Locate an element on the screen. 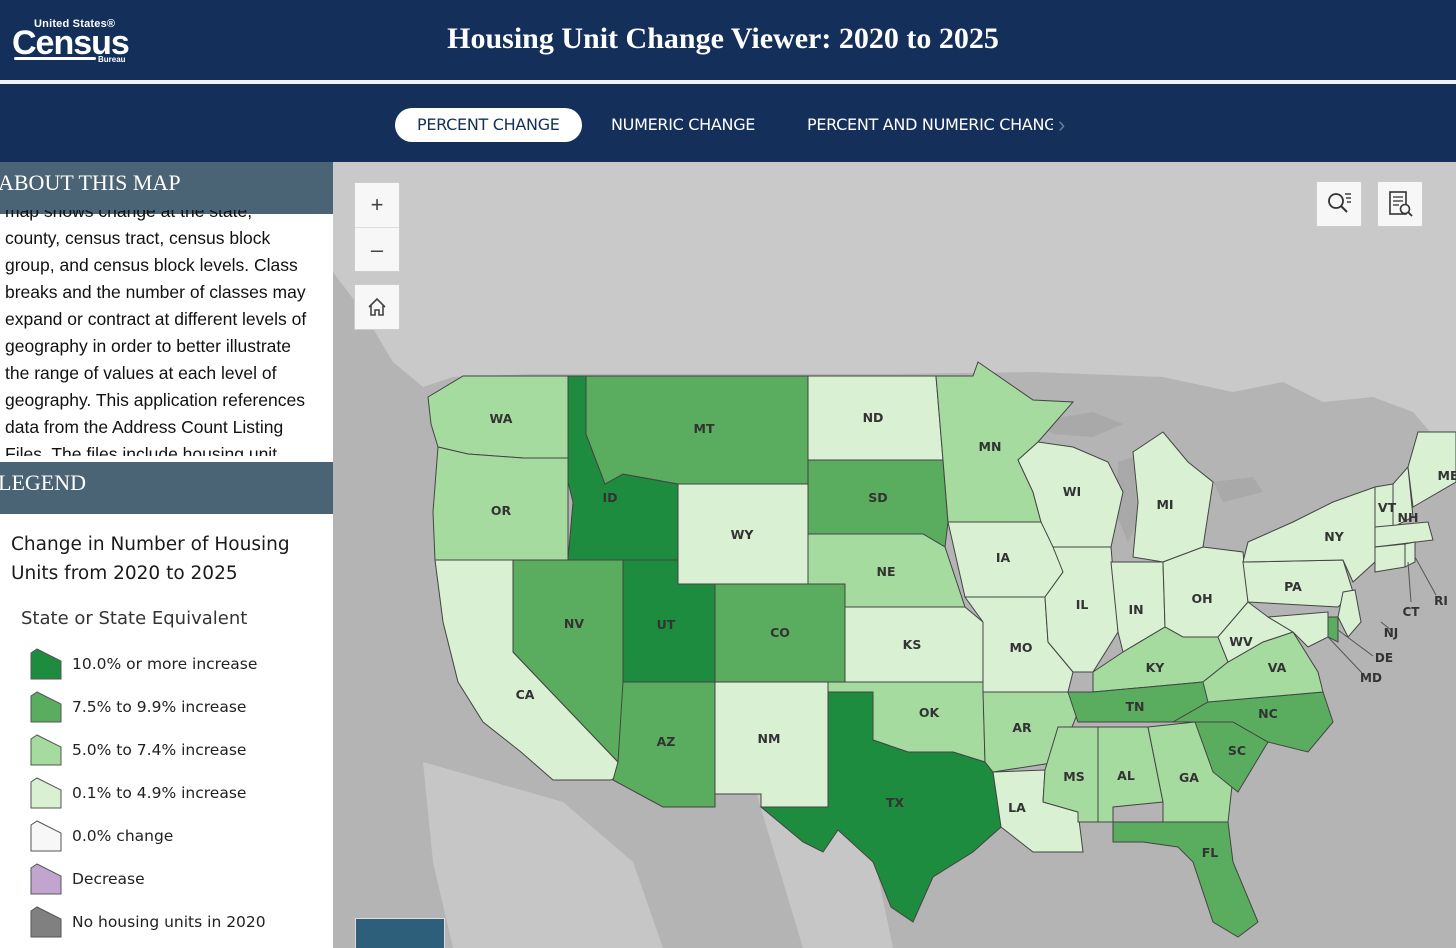 Image resolution: width=1456 pixels, height=948 pixels. label-in: IN is located at coordinates (1135, 609).